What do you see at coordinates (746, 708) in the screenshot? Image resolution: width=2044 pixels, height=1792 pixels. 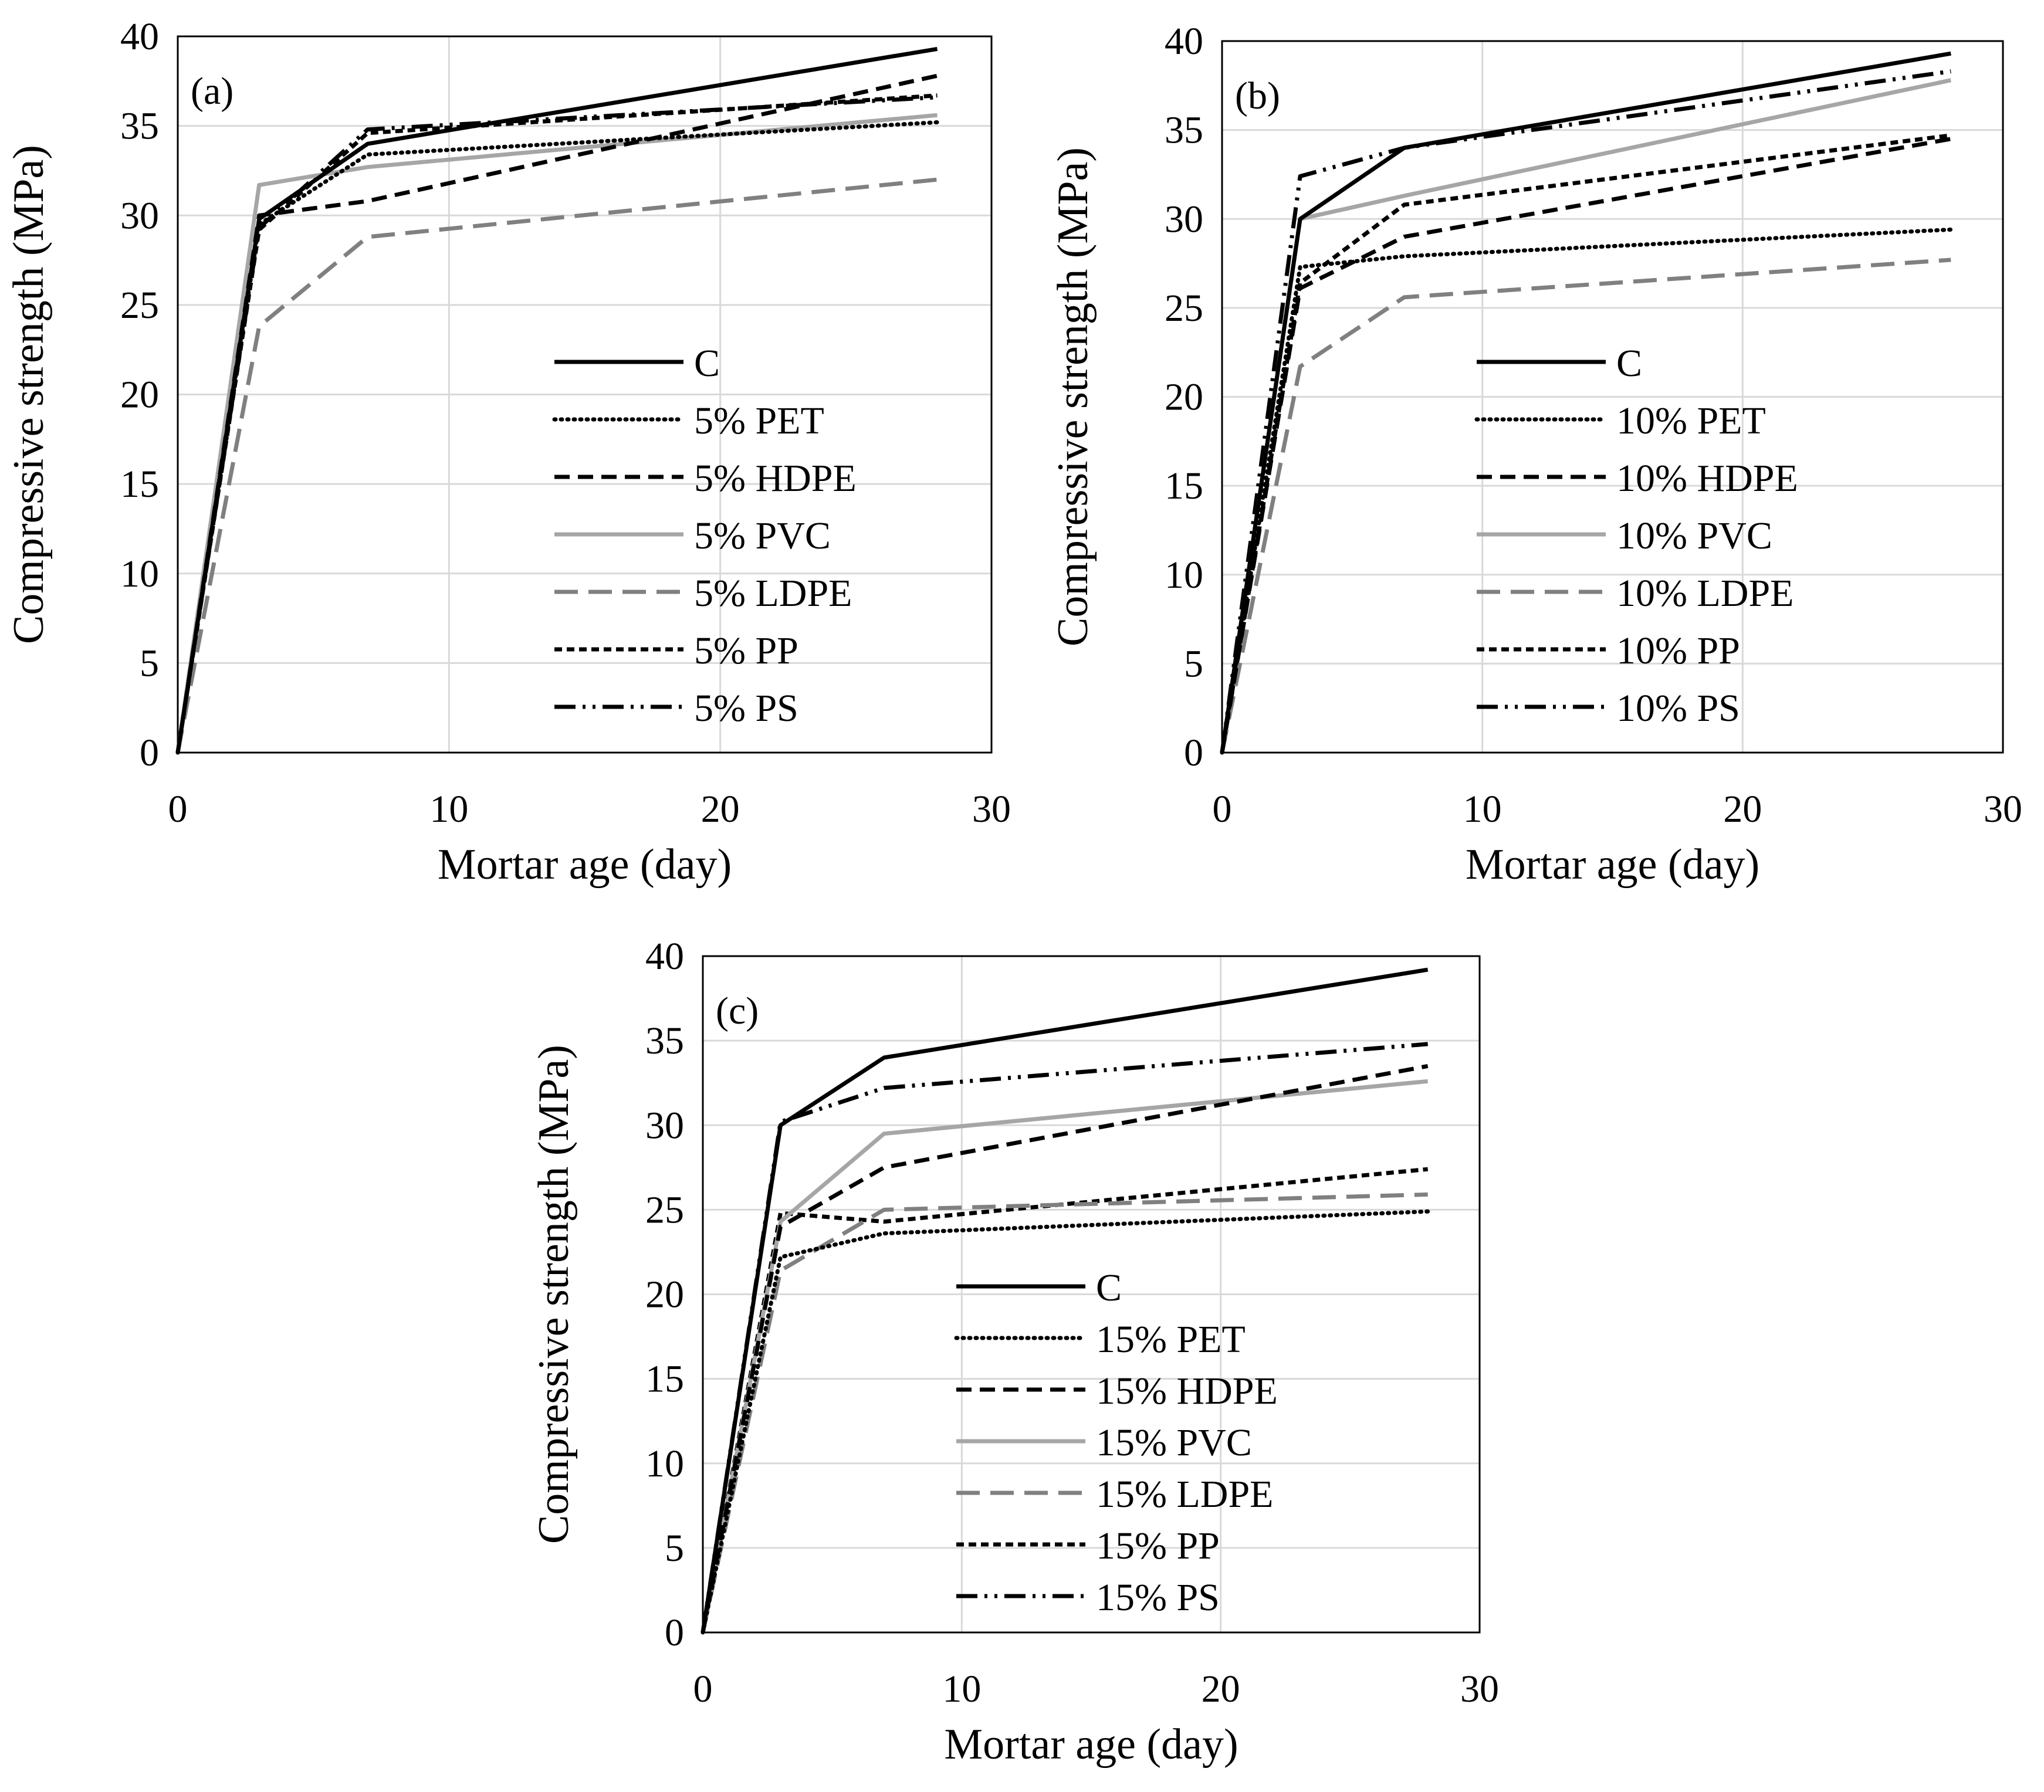 I see `legend-label-ps: 5% PS` at bounding box center [746, 708].